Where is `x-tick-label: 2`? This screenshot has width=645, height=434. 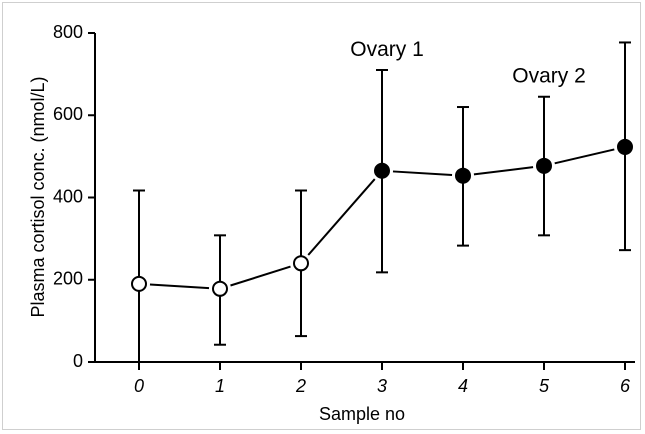
x-tick-label: 2 is located at coordinates (300, 386).